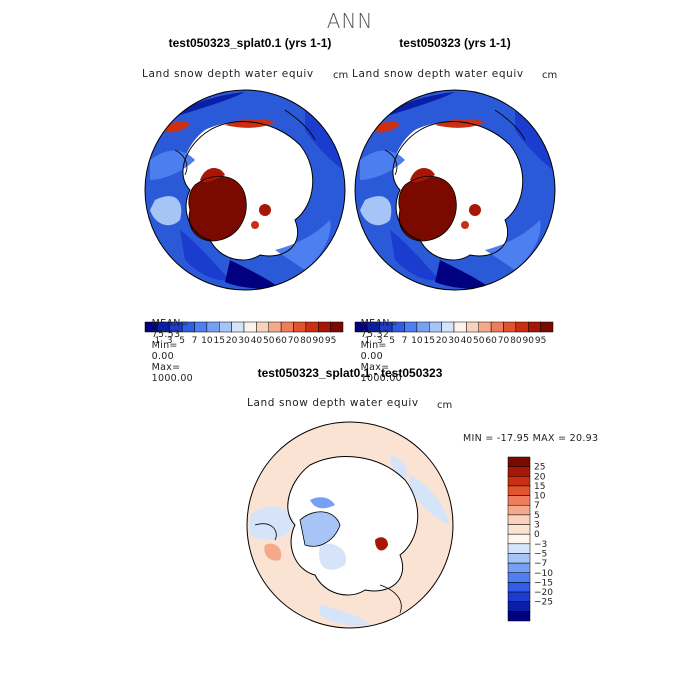 The image size is (700, 700). I want to click on panel1-colorbar-tick-label: 90, so click(319, 341).